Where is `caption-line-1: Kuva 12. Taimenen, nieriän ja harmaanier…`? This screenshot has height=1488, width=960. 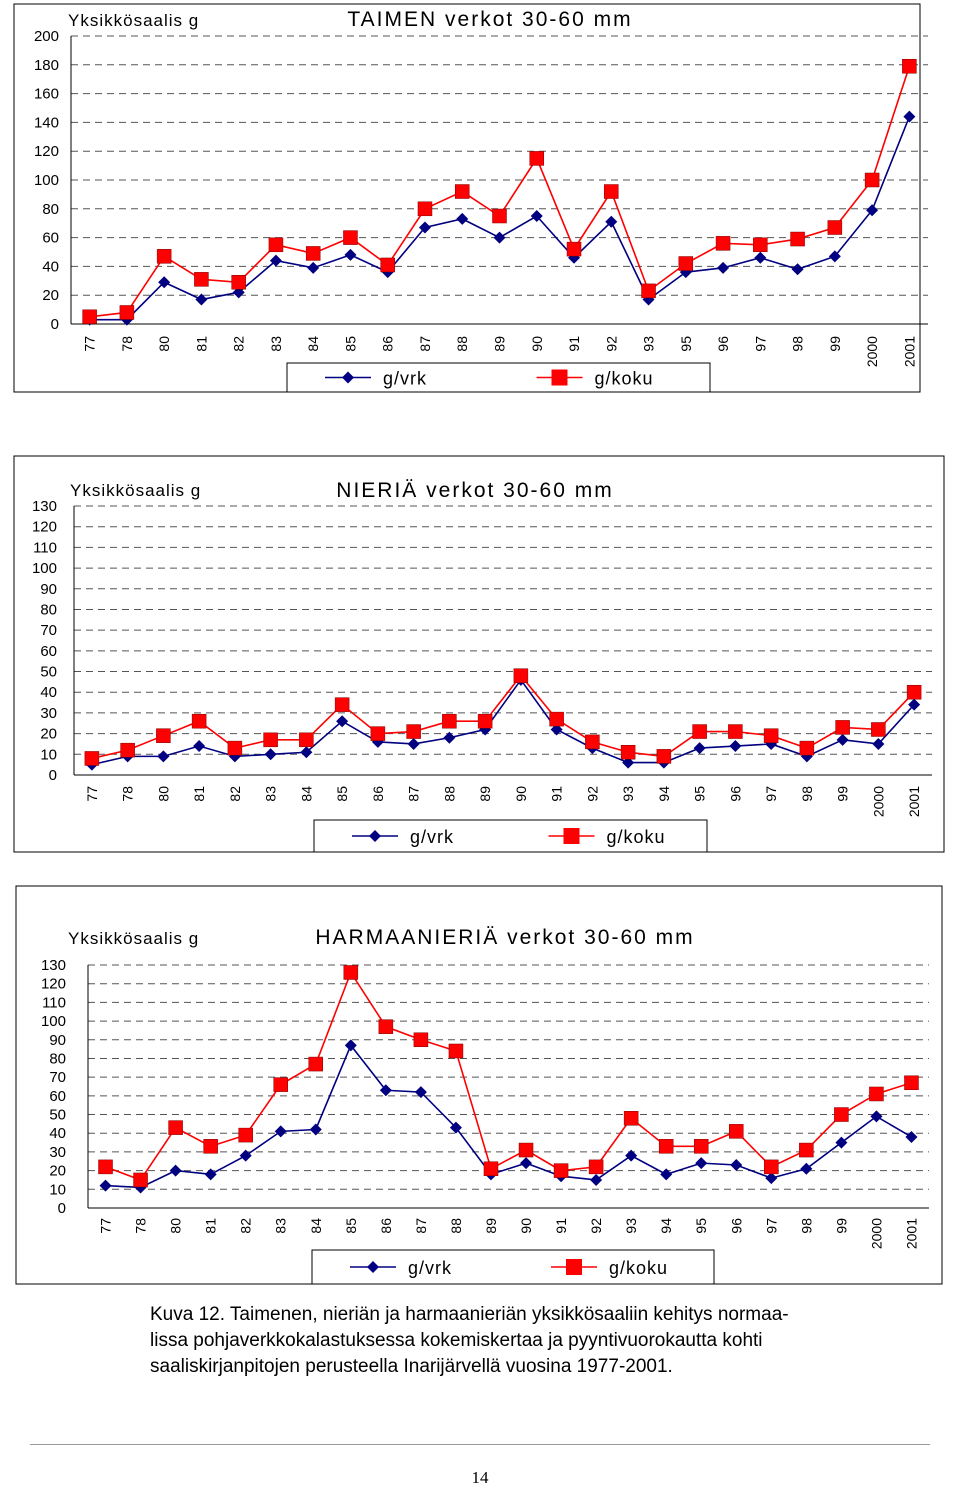 caption-line-1: Kuva 12. Taimenen, nieriän ja harmaanier… is located at coordinates (550, 1315).